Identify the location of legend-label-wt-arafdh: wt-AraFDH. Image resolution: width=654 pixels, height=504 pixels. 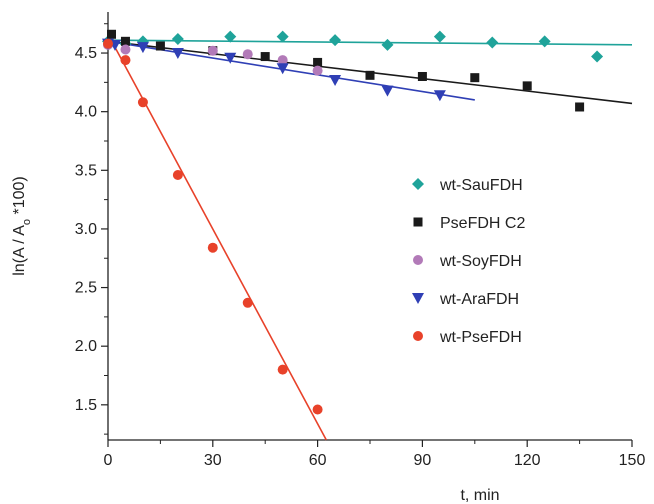
(479, 299).